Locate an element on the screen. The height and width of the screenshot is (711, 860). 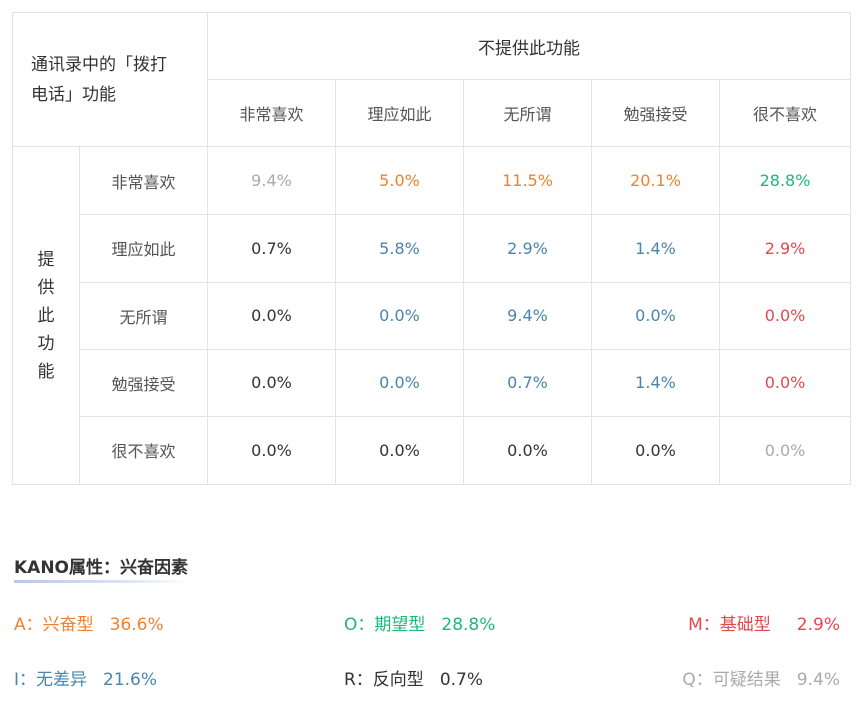
corner-label: 通讯录中的「拨打 电话」功能 is located at coordinates (110, 79).